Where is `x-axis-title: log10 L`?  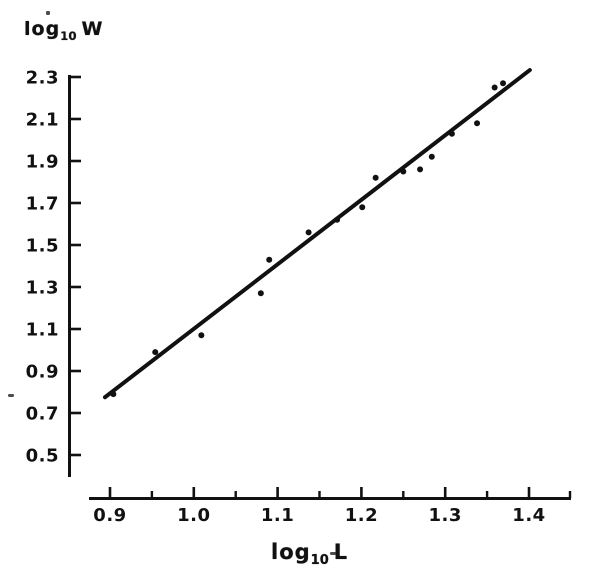 x-axis-title: log10 L is located at coordinates (310, 553).